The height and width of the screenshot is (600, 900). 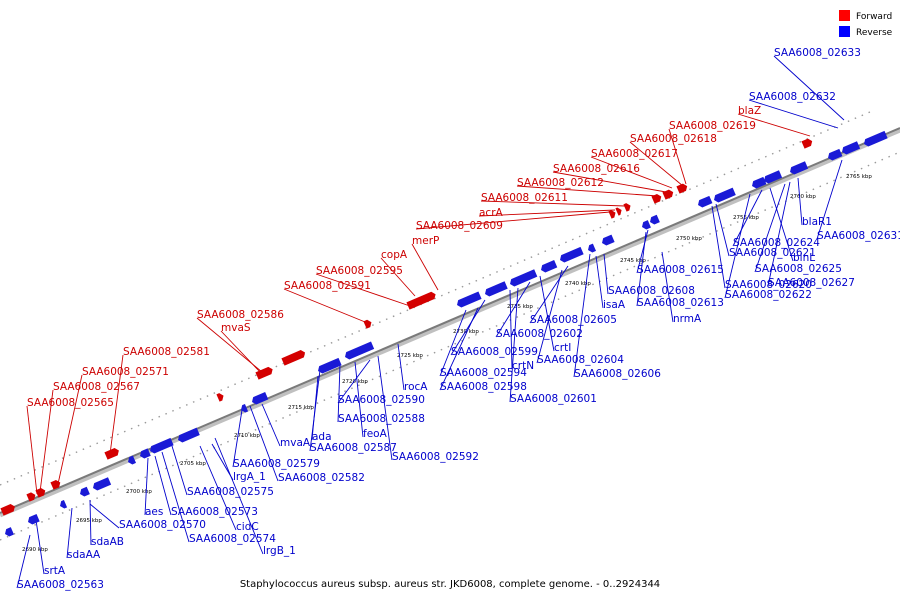 What do you see at coordinates (874, 17) in the screenshot?
I see `legend-forward-label: Forward` at bounding box center [874, 17].